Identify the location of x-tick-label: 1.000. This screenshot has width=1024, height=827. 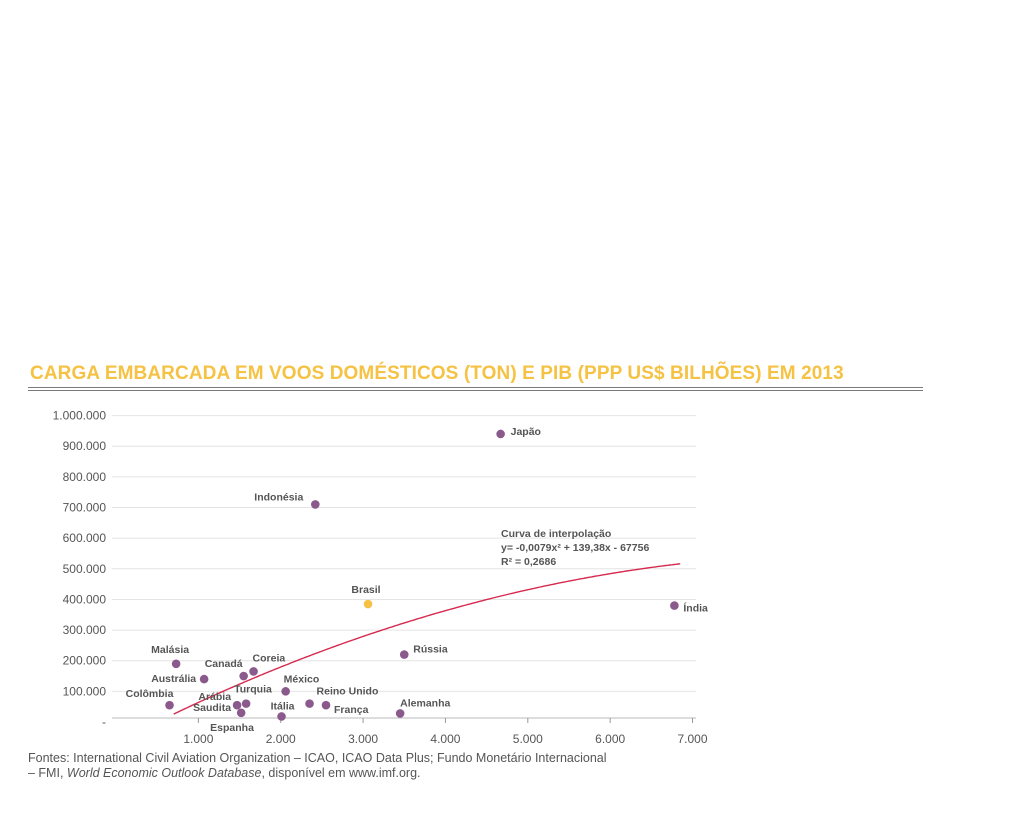
(198, 738).